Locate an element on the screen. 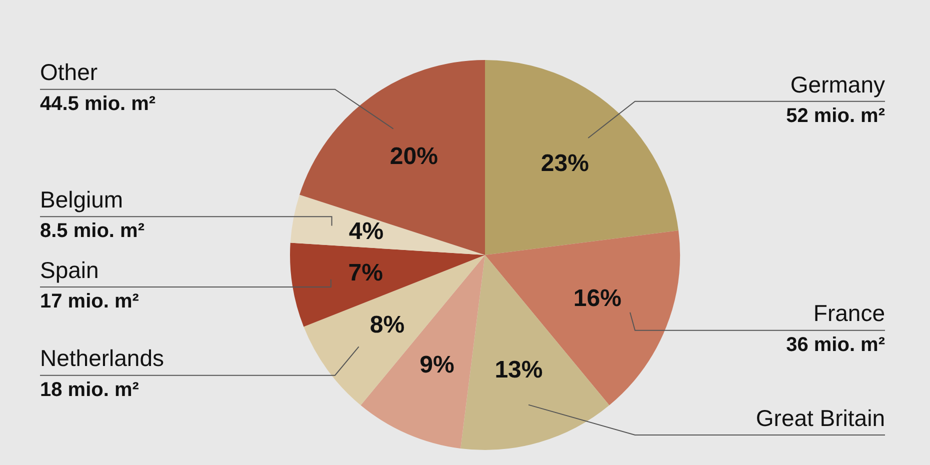 Image resolution: width=930 pixels, height=465 pixels. data-label: 13% is located at coordinates (518, 370).